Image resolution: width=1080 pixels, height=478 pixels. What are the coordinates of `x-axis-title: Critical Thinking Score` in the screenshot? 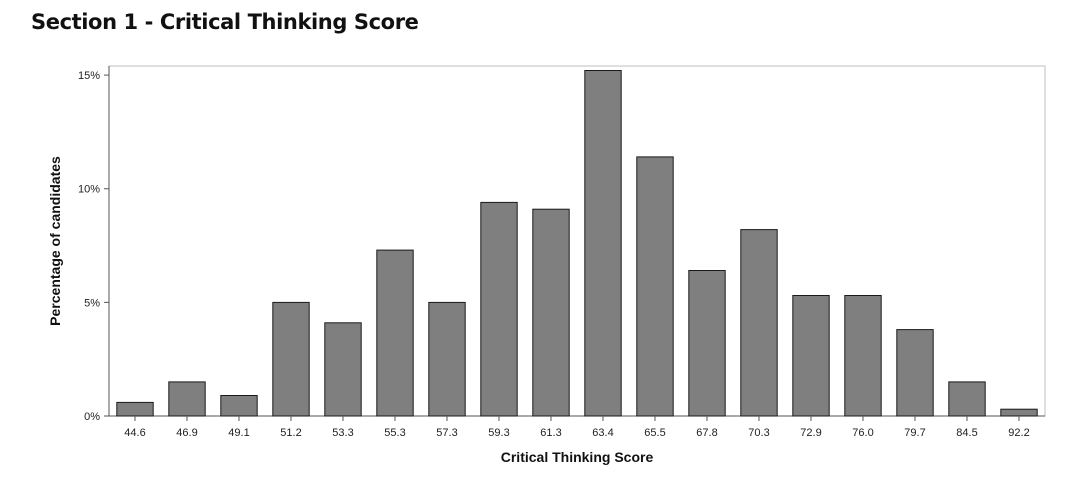 It's located at (577, 457).